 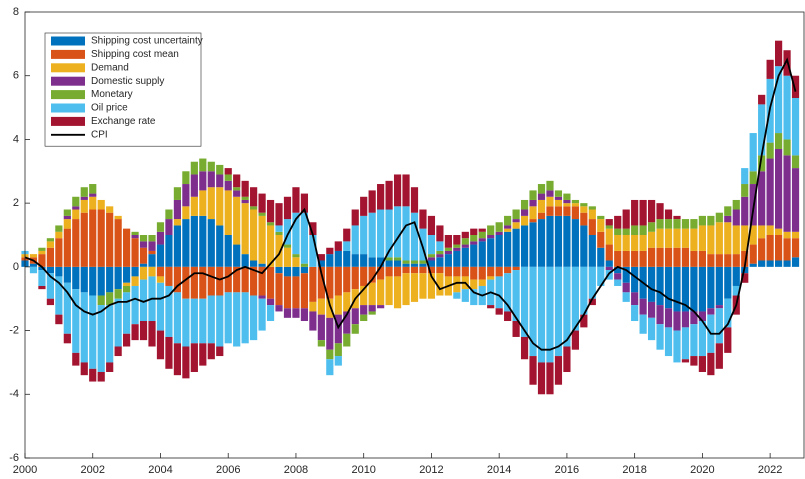 What do you see at coordinates (634, 470) in the screenshot?
I see `x-tick-label: 2018` at bounding box center [634, 470].